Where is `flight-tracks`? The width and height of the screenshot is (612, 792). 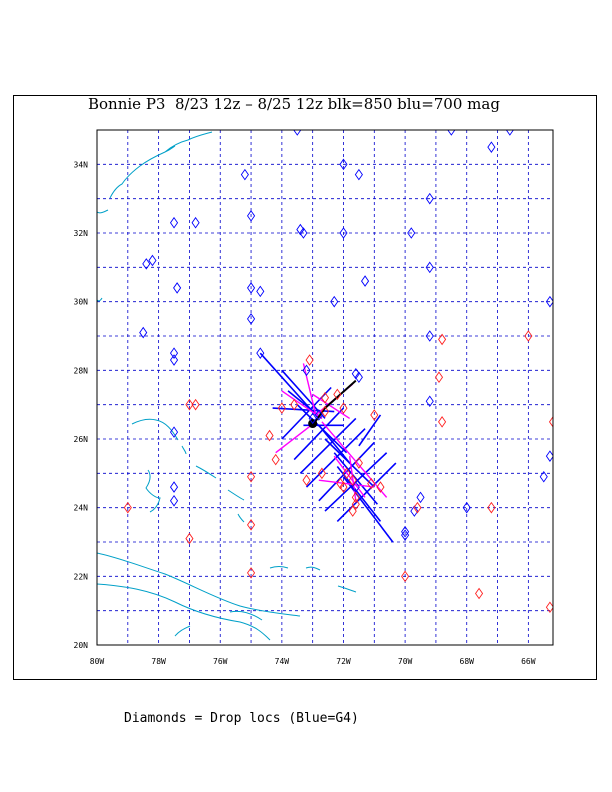
flight-tracks is located at coordinates (328, 447).